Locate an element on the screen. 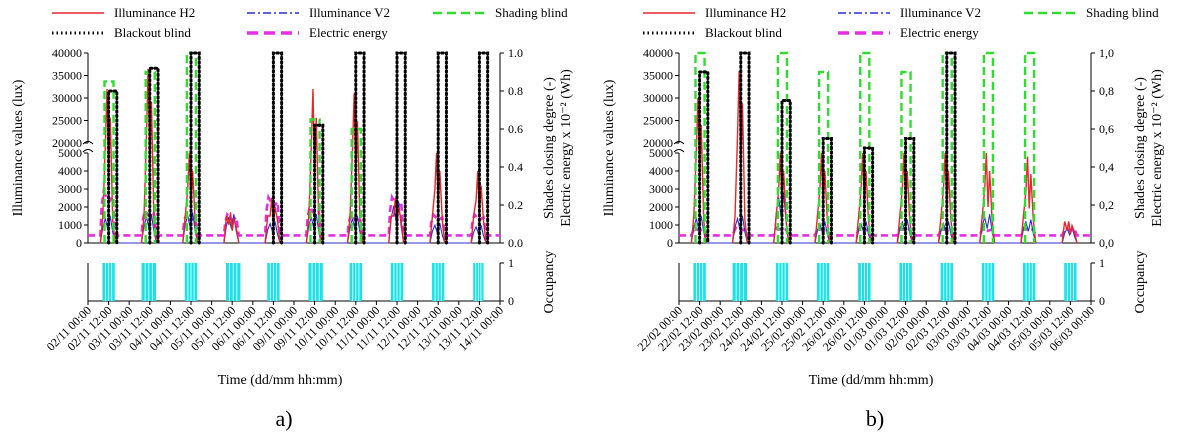  panel-caption: a) is located at coordinates (283, 418).